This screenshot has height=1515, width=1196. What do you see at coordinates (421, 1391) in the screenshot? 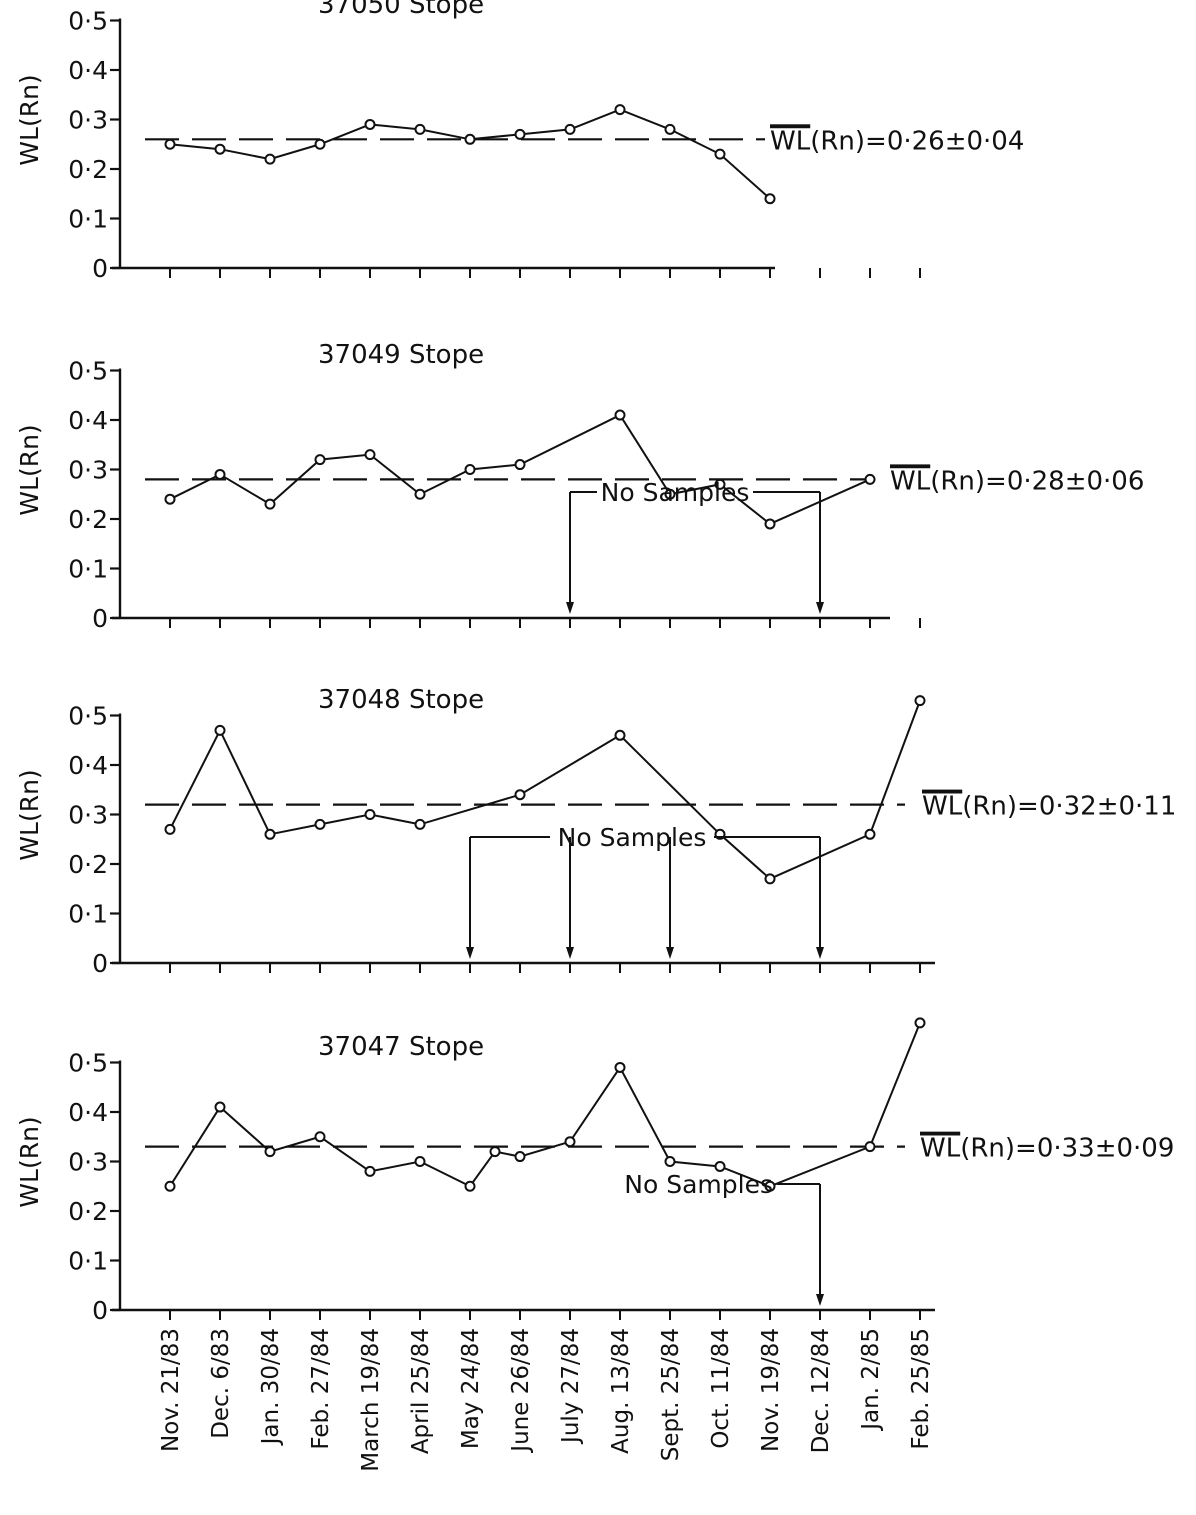
I see `x-tick-label: April 25/84` at bounding box center [421, 1391].